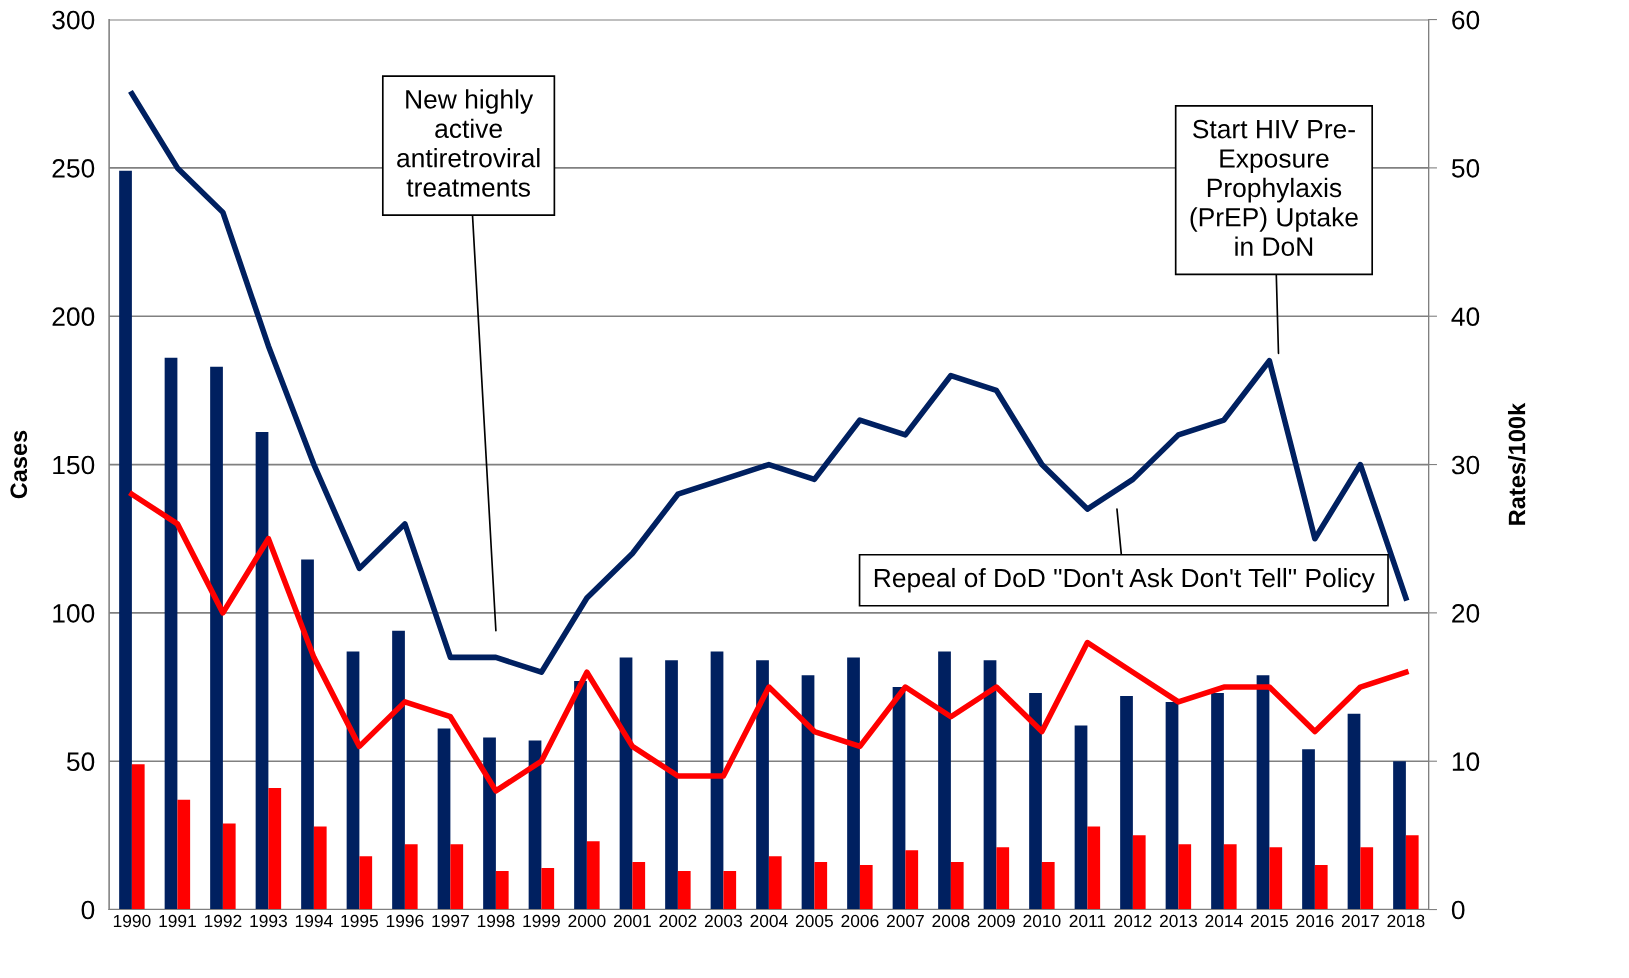 This screenshot has width=1629, height=978. What do you see at coordinates (1406, 921) in the screenshot?
I see `x-tick-label: 2018` at bounding box center [1406, 921].